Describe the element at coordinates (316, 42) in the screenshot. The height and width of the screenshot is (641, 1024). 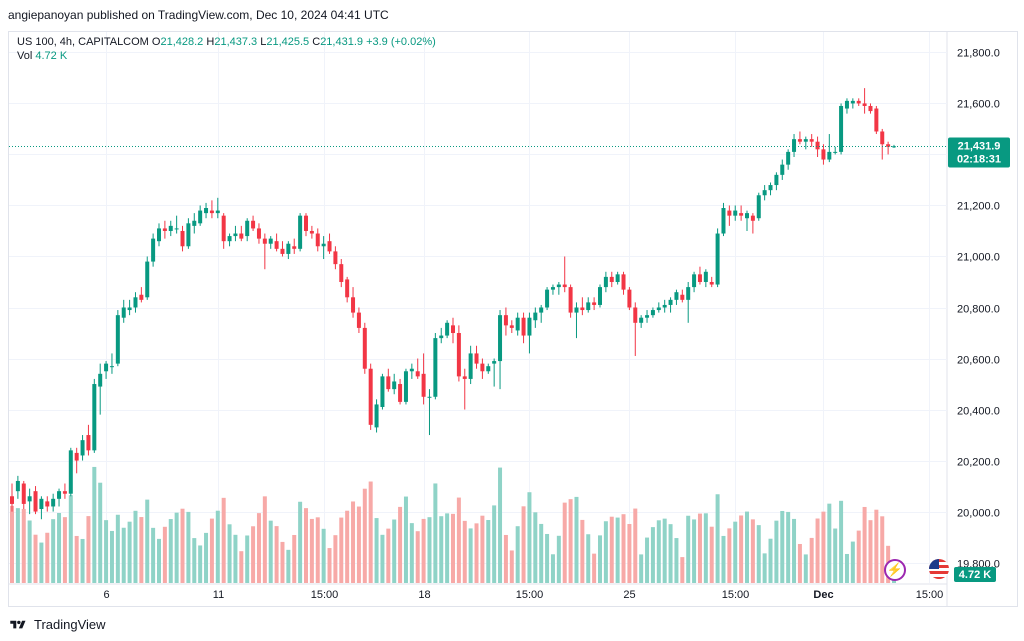
I see `close-label: C` at that location.